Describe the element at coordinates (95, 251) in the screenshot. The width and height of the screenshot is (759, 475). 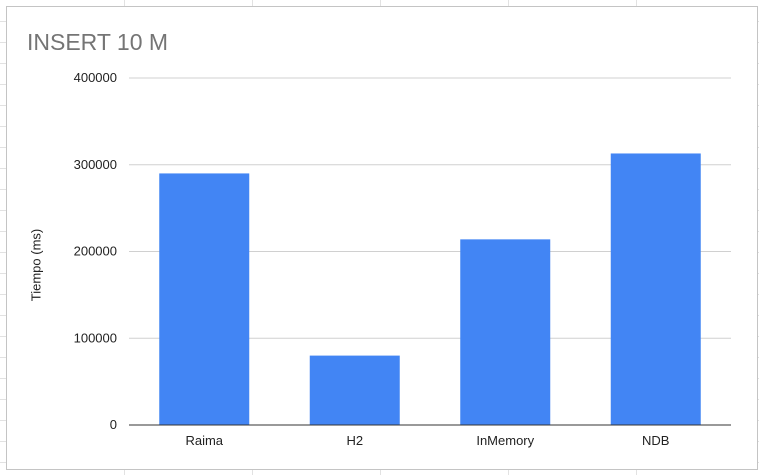
I see `y-tick-label: 200000` at that location.